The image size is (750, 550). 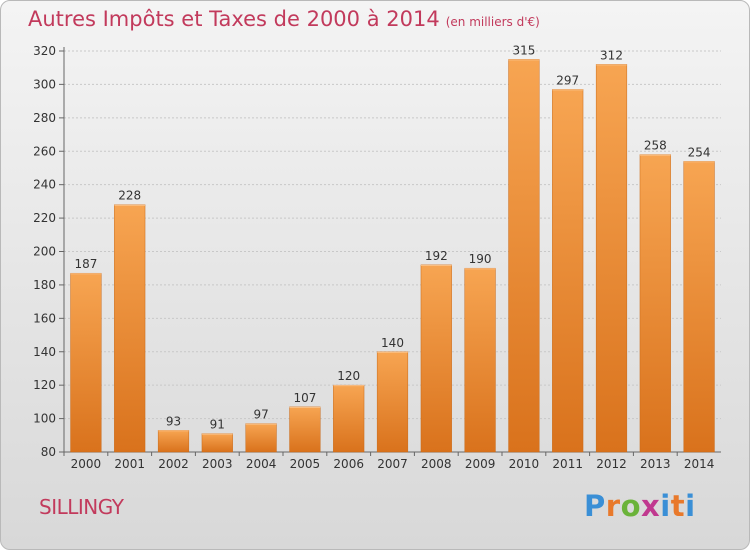 I want to click on commune-name: SILLINGY, so click(x=81, y=507).